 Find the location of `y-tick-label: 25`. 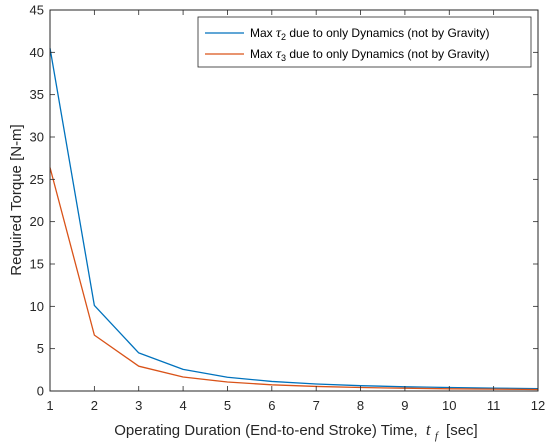

y-tick-label: 25 is located at coordinates (37, 179).